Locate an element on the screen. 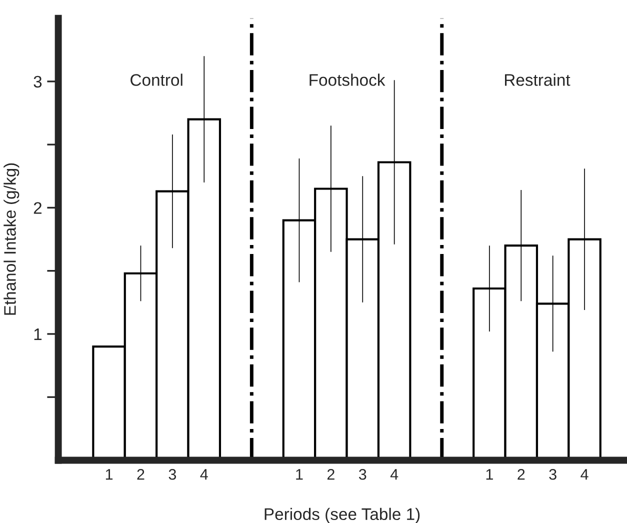 Image resolution: width=627 pixels, height=523 pixels. annotation: Footshock is located at coordinates (348, 80).